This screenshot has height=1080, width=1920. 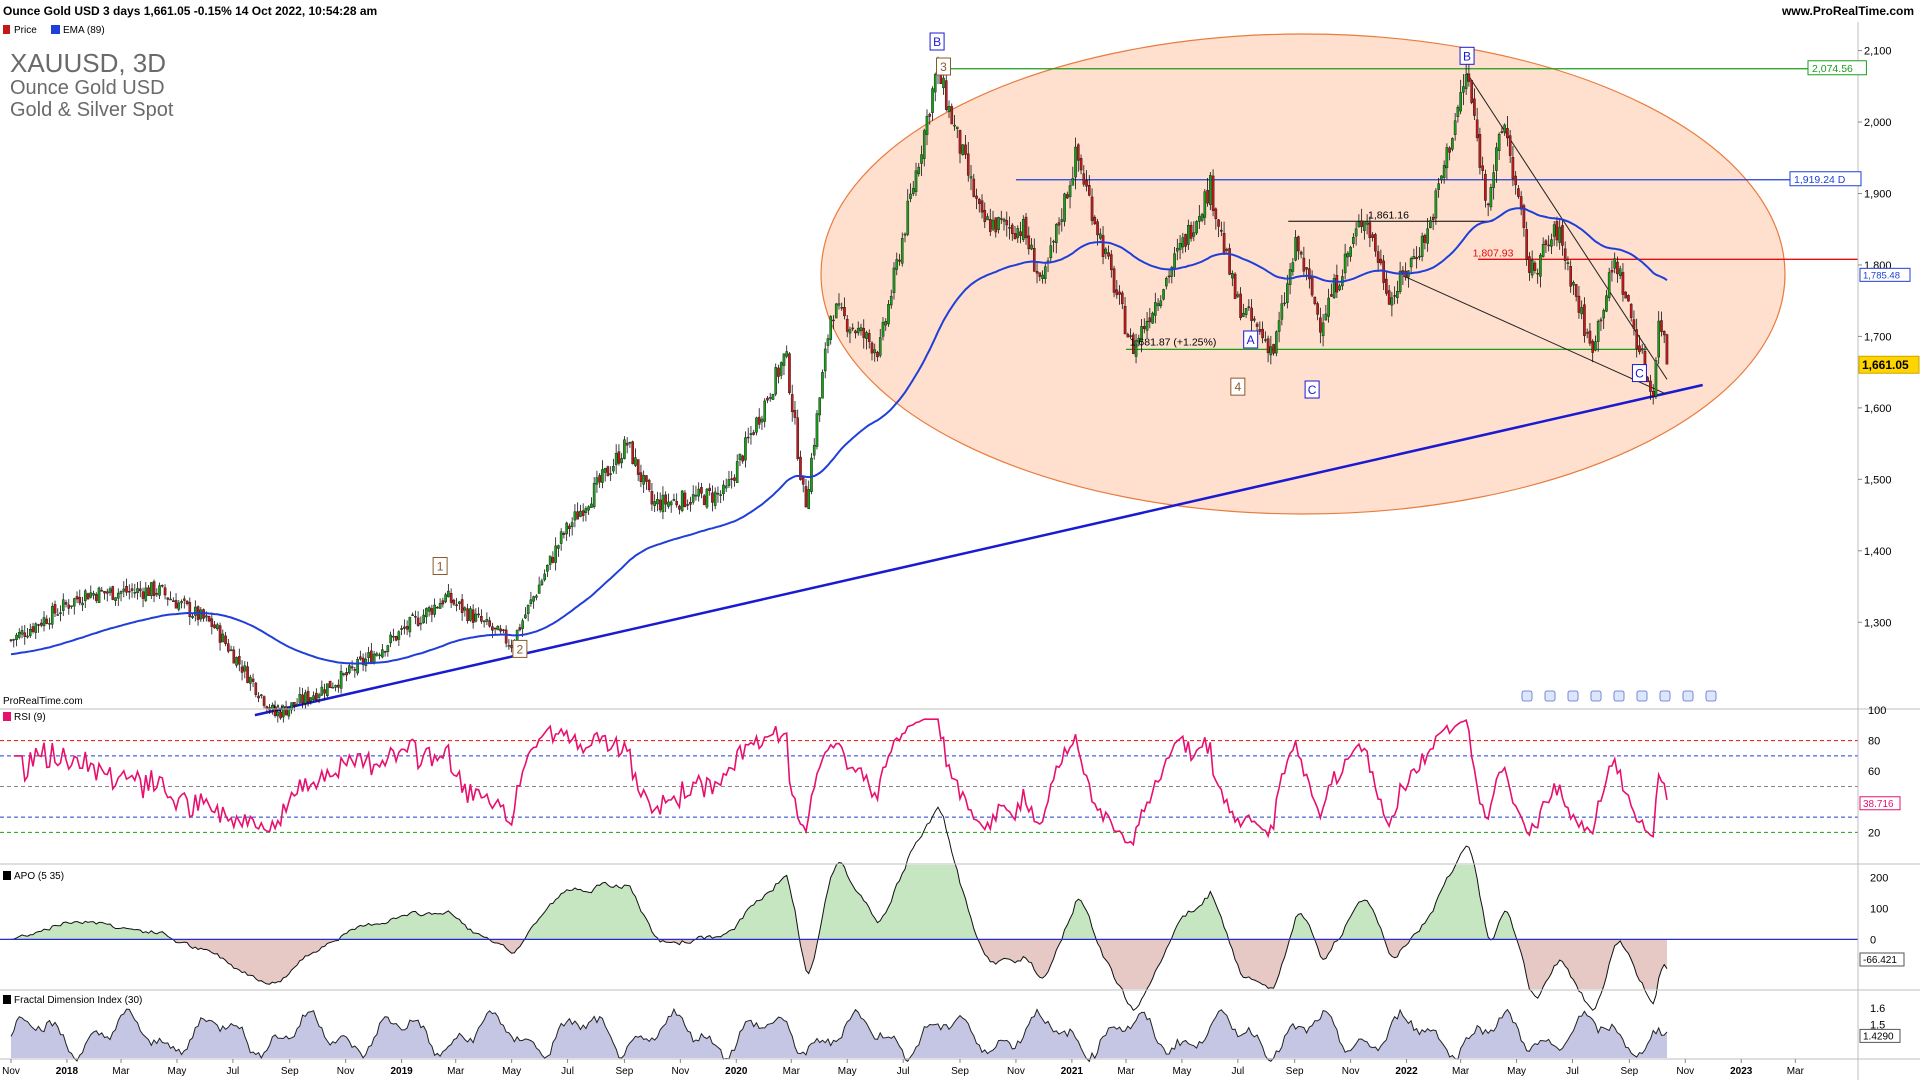 I want to click on rsi-last-box, so click(x=1880, y=803).